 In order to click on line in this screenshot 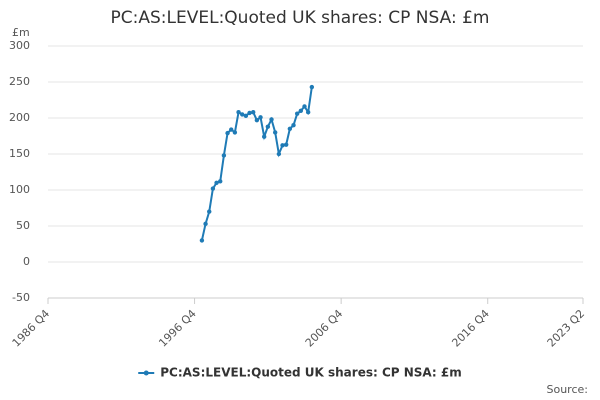, I will do `click(256, 163)`.